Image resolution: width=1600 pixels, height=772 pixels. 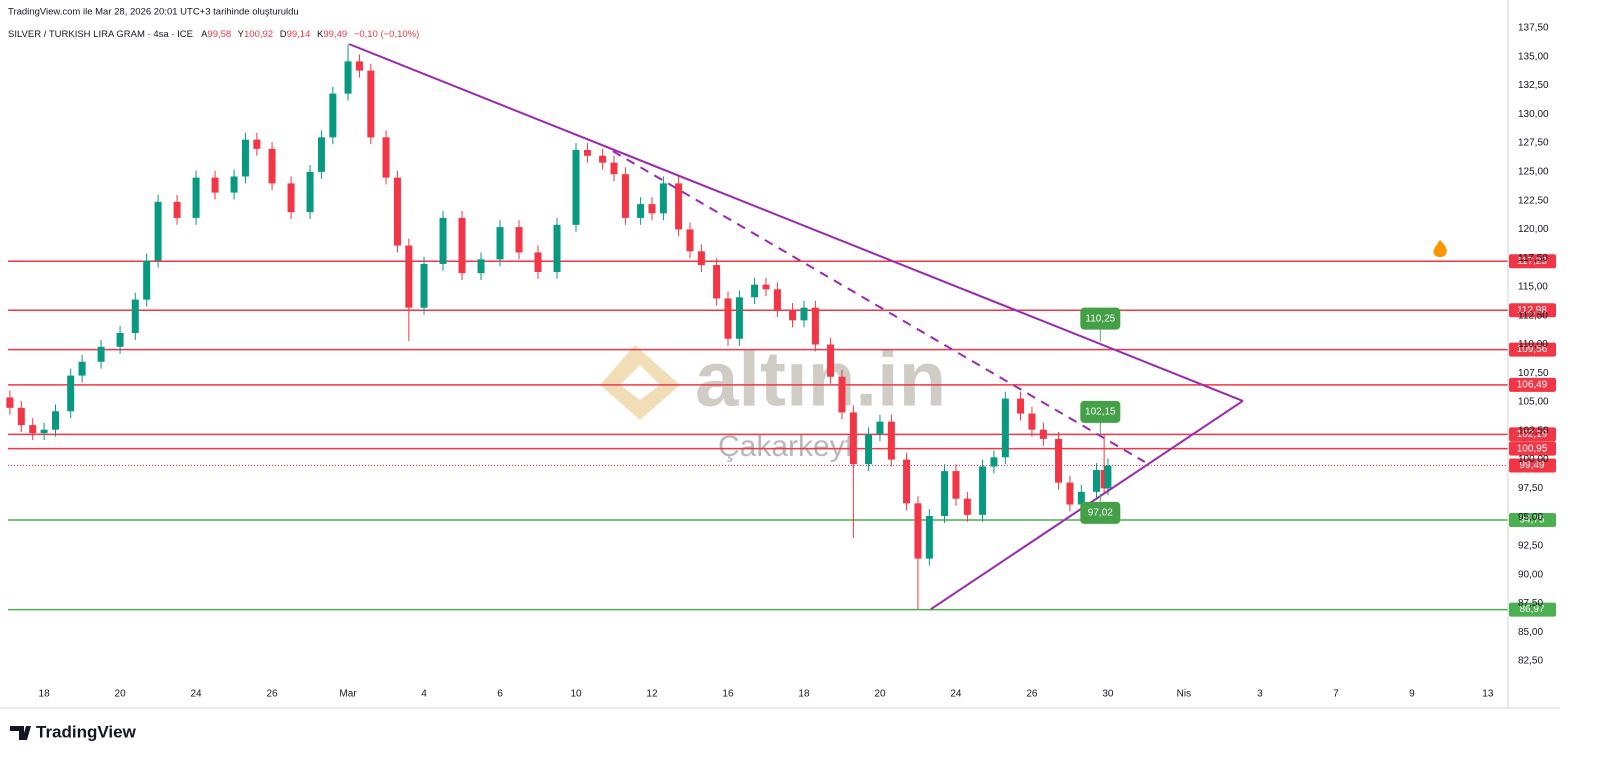 I want to click on y-tick-label: 120,00, so click(x=1533, y=229).